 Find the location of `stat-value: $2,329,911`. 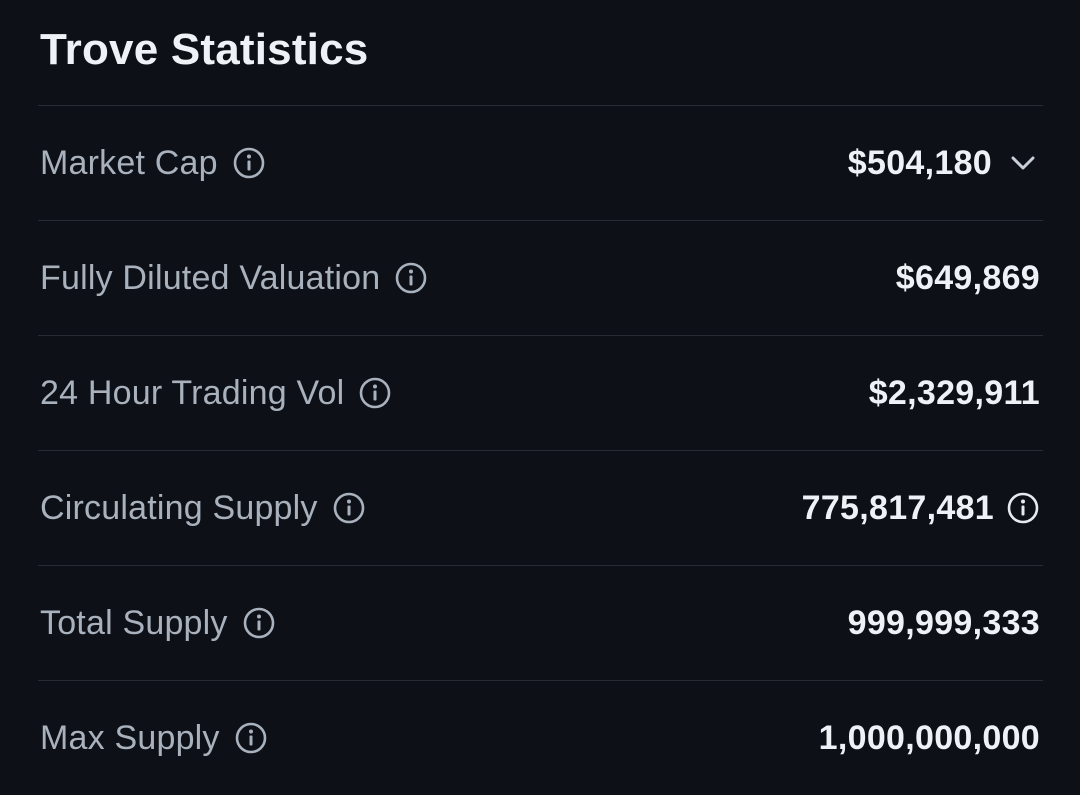

stat-value: $2,329,911 is located at coordinates (954, 392).